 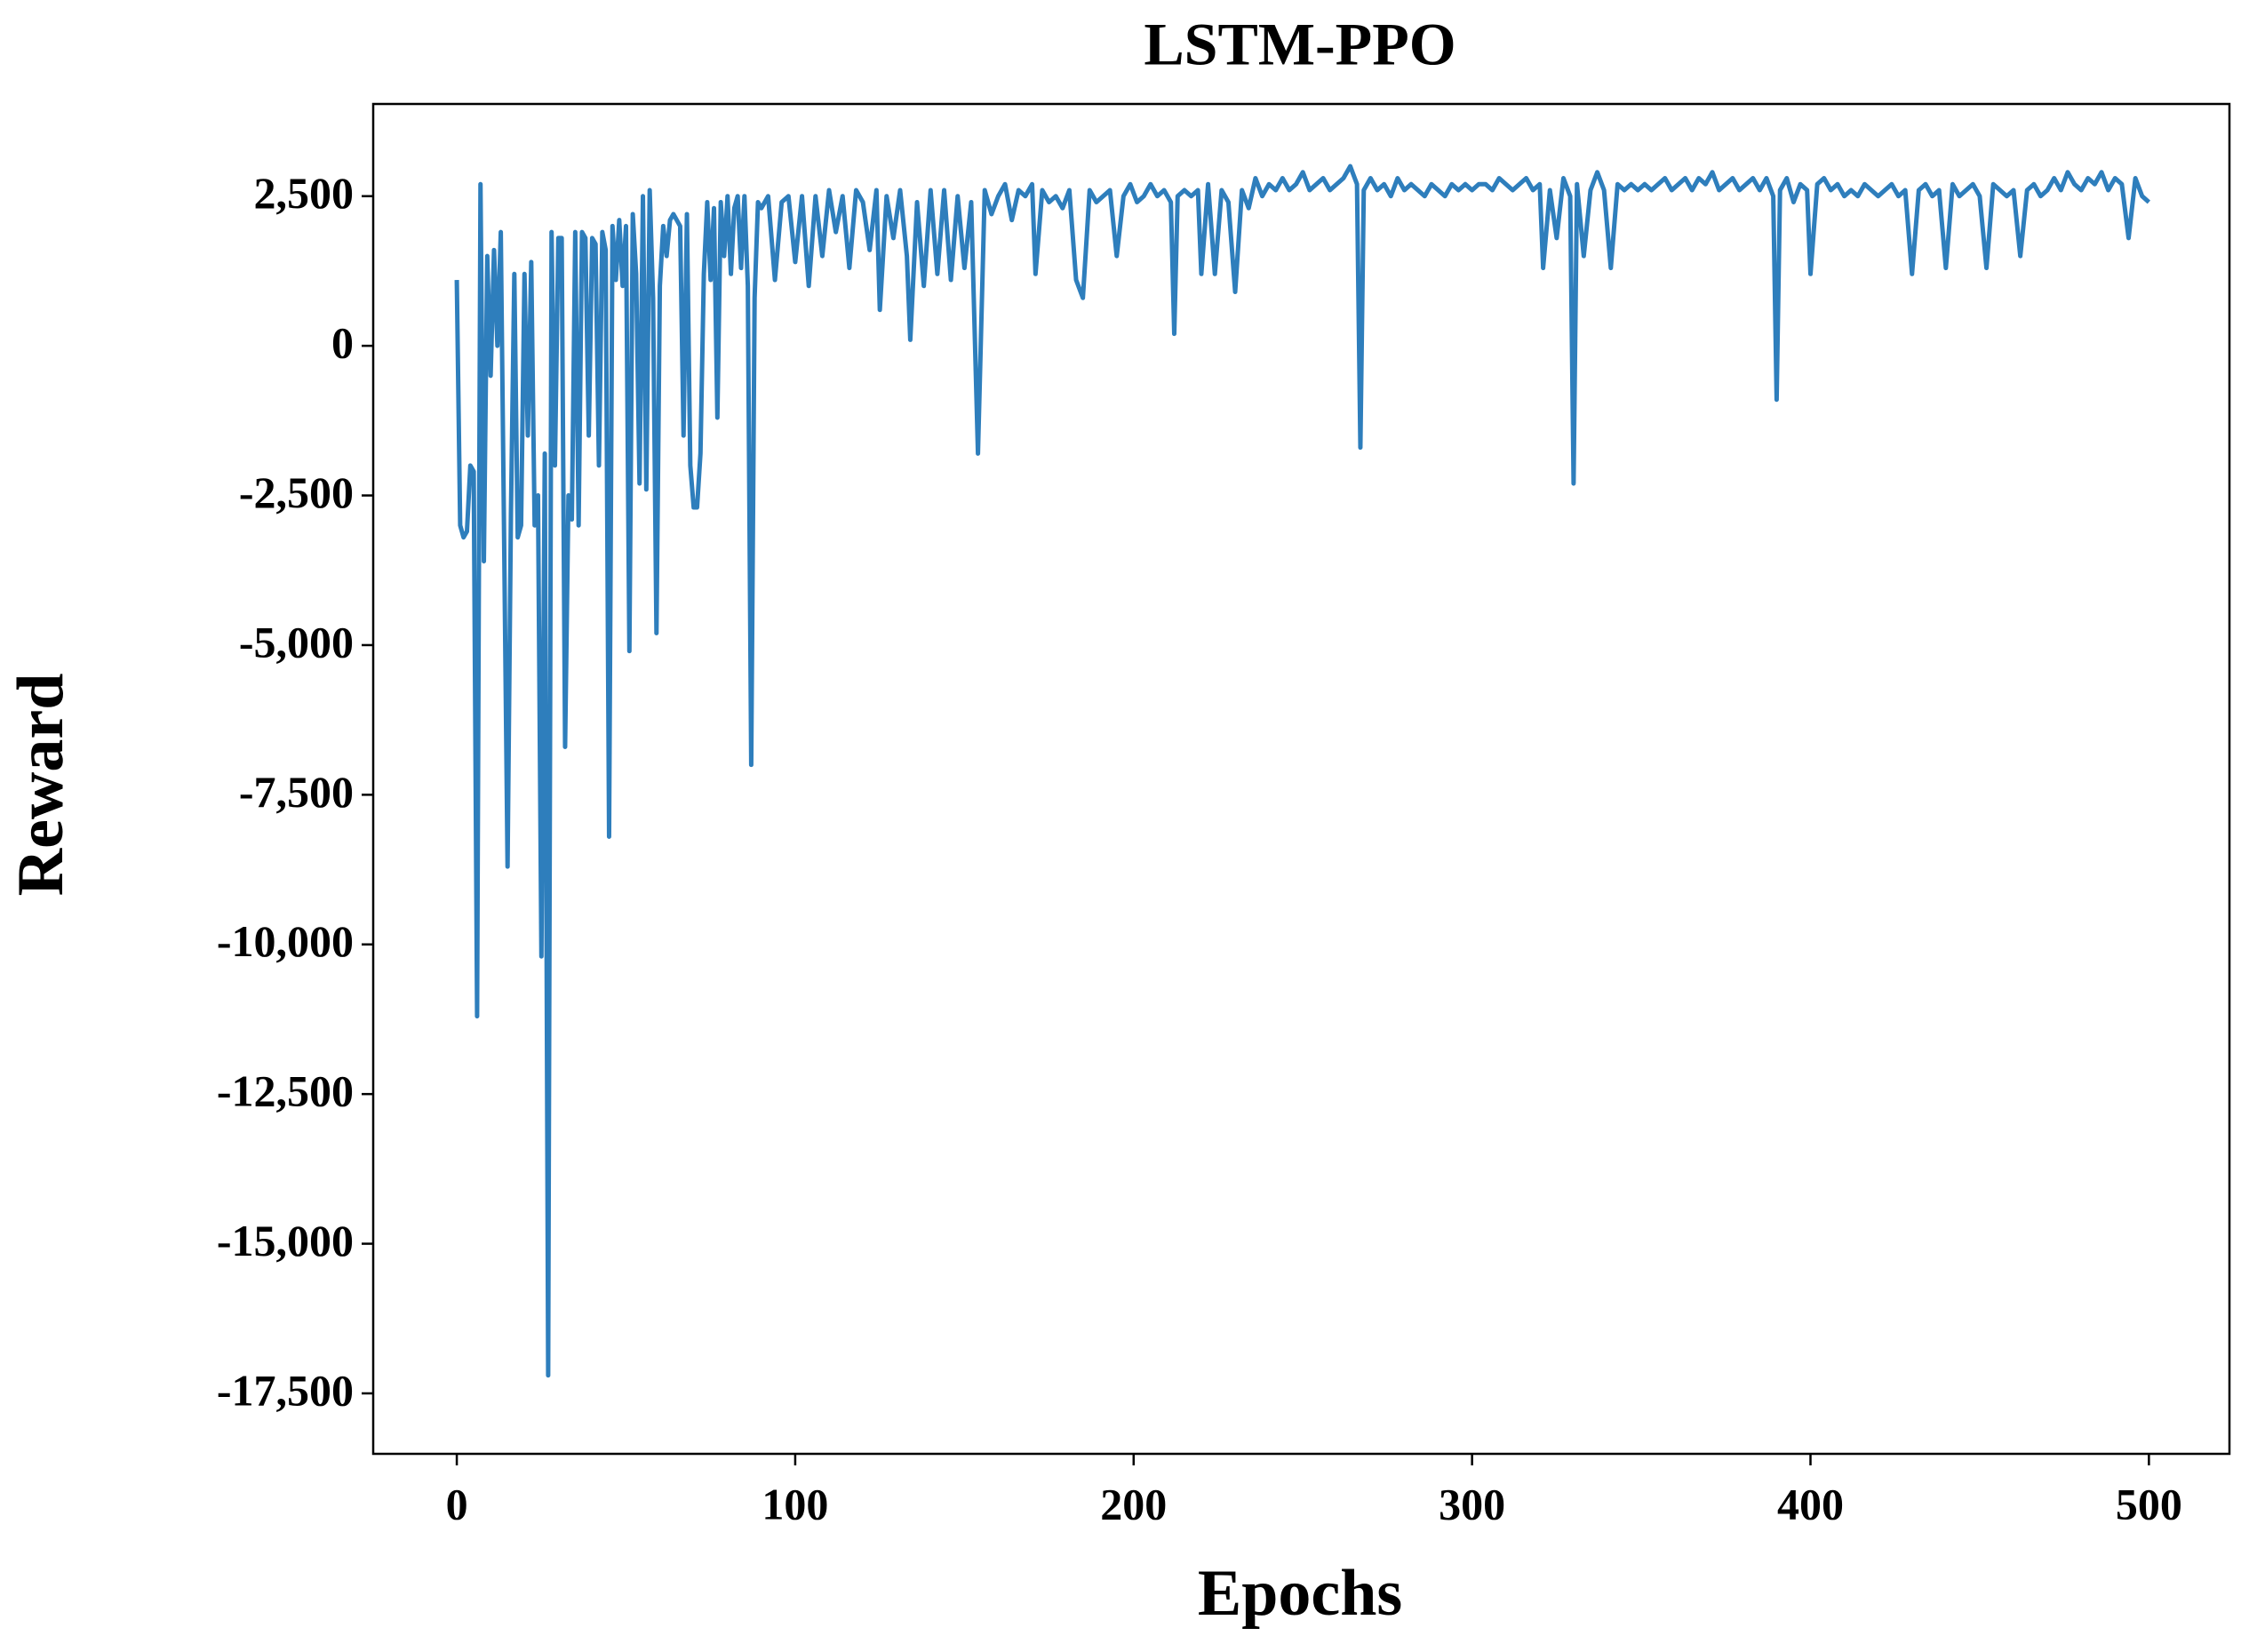 What do you see at coordinates (1300, 1593) in the screenshot?
I see `x-axis-label: Epochs` at bounding box center [1300, 1593].